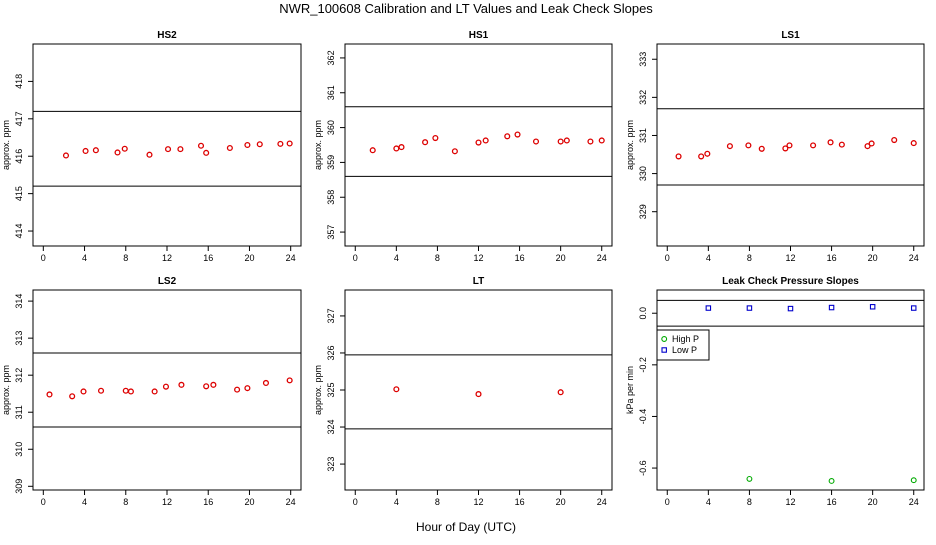 The width and height of the screenshot is (936, 545). What do you see at coordinates (19, 301) in the screenshot?
I see `y-tick-label: 314` at bounding box center [19, 301].